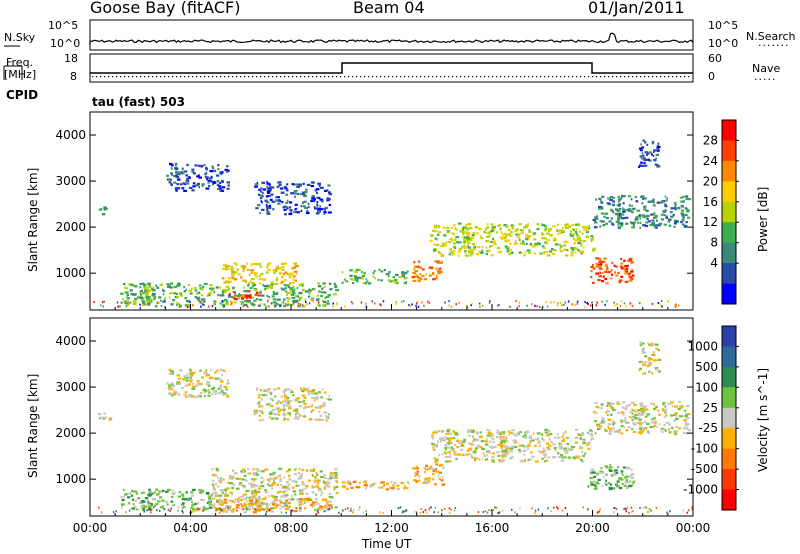 This screenshot has height=554, width=800. Describe the element at coordinates (729, 253) in the screenshot. I see `colorbar-segment` at that location.